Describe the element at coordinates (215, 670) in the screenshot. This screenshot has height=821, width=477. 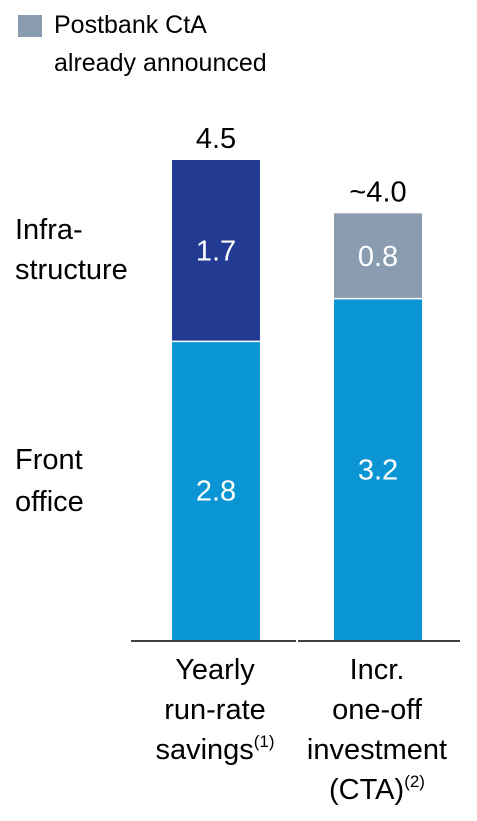
I see `x-category-savings-line1: Yearly` at that location.